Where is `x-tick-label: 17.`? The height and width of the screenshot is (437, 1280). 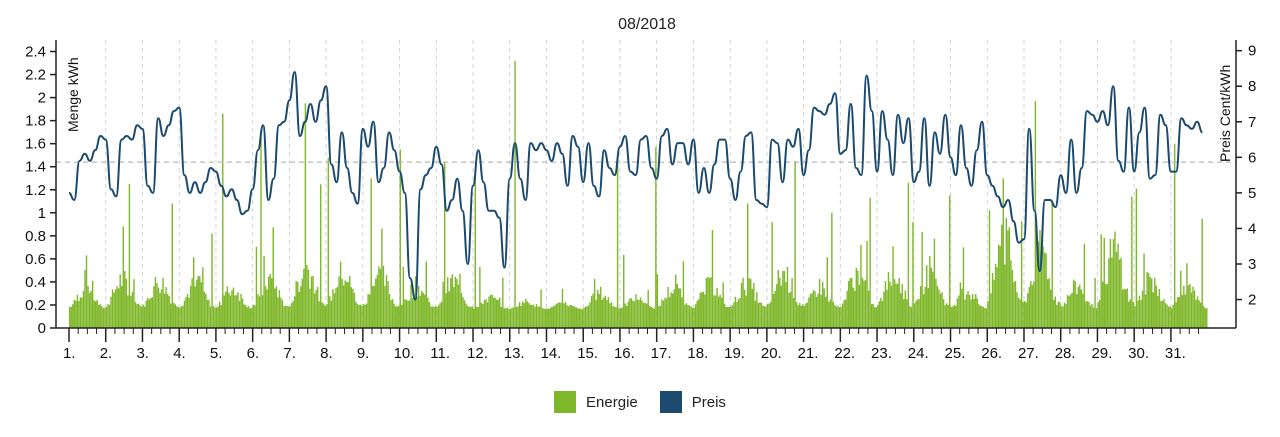
x-tick-label: 17. is located at coordinates (661, 353).